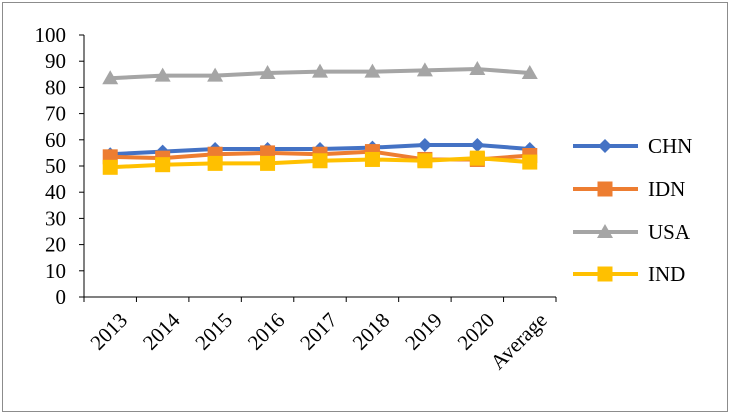 The image size is (732, 416). Describe the element at coordinates (666, 189) in the screenshot. I see `legend-label: IDN` at that location.